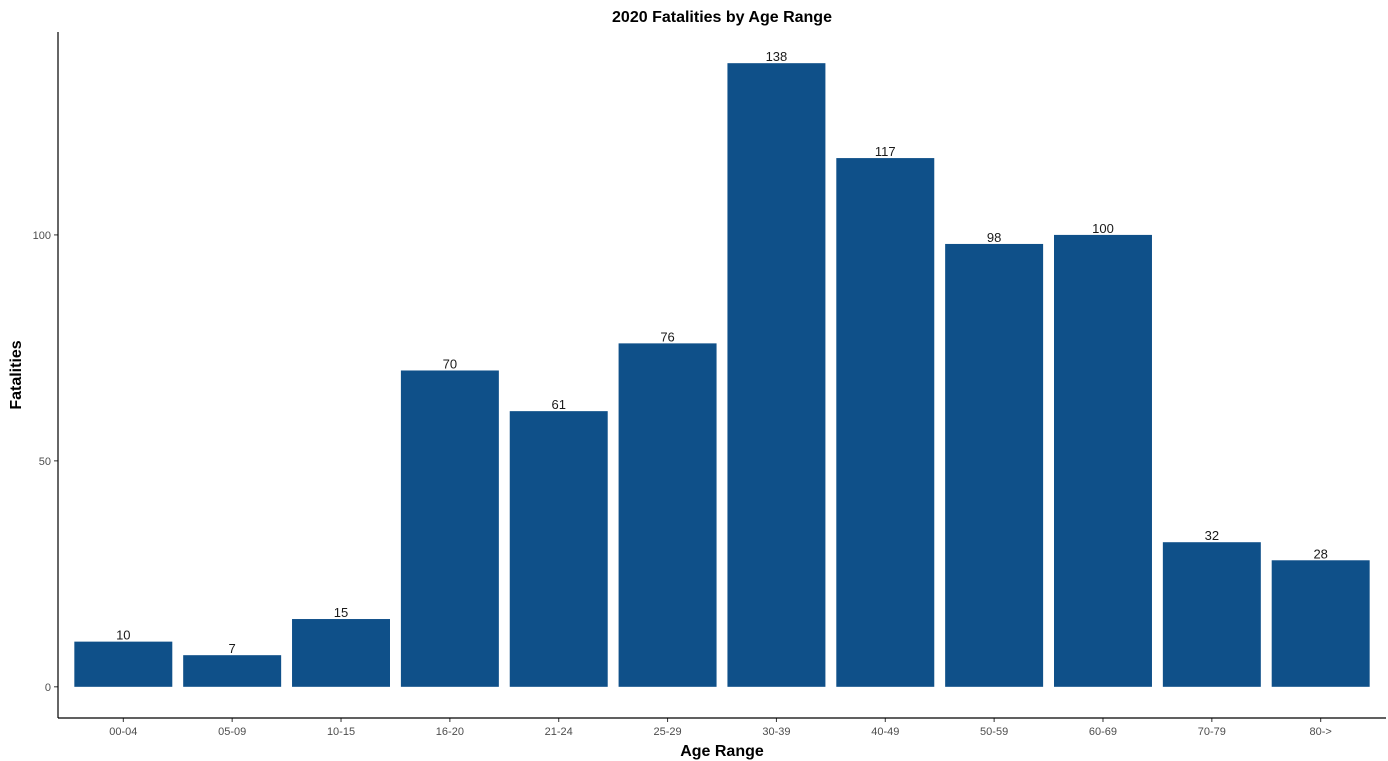 Image resolution: width=1388 pixels, height=761 pixels. Describe the element at coordinates (994, 237) in the screenshot. I see `data-label-50-59: 98` at that location.